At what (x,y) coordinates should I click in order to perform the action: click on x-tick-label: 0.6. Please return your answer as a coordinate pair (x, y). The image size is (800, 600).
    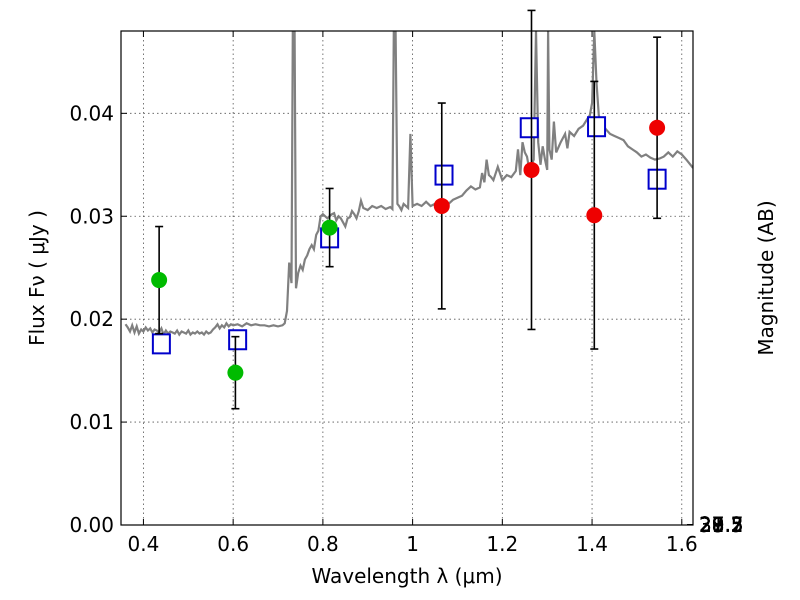
    Looking at the image, I should click on (233, 544).